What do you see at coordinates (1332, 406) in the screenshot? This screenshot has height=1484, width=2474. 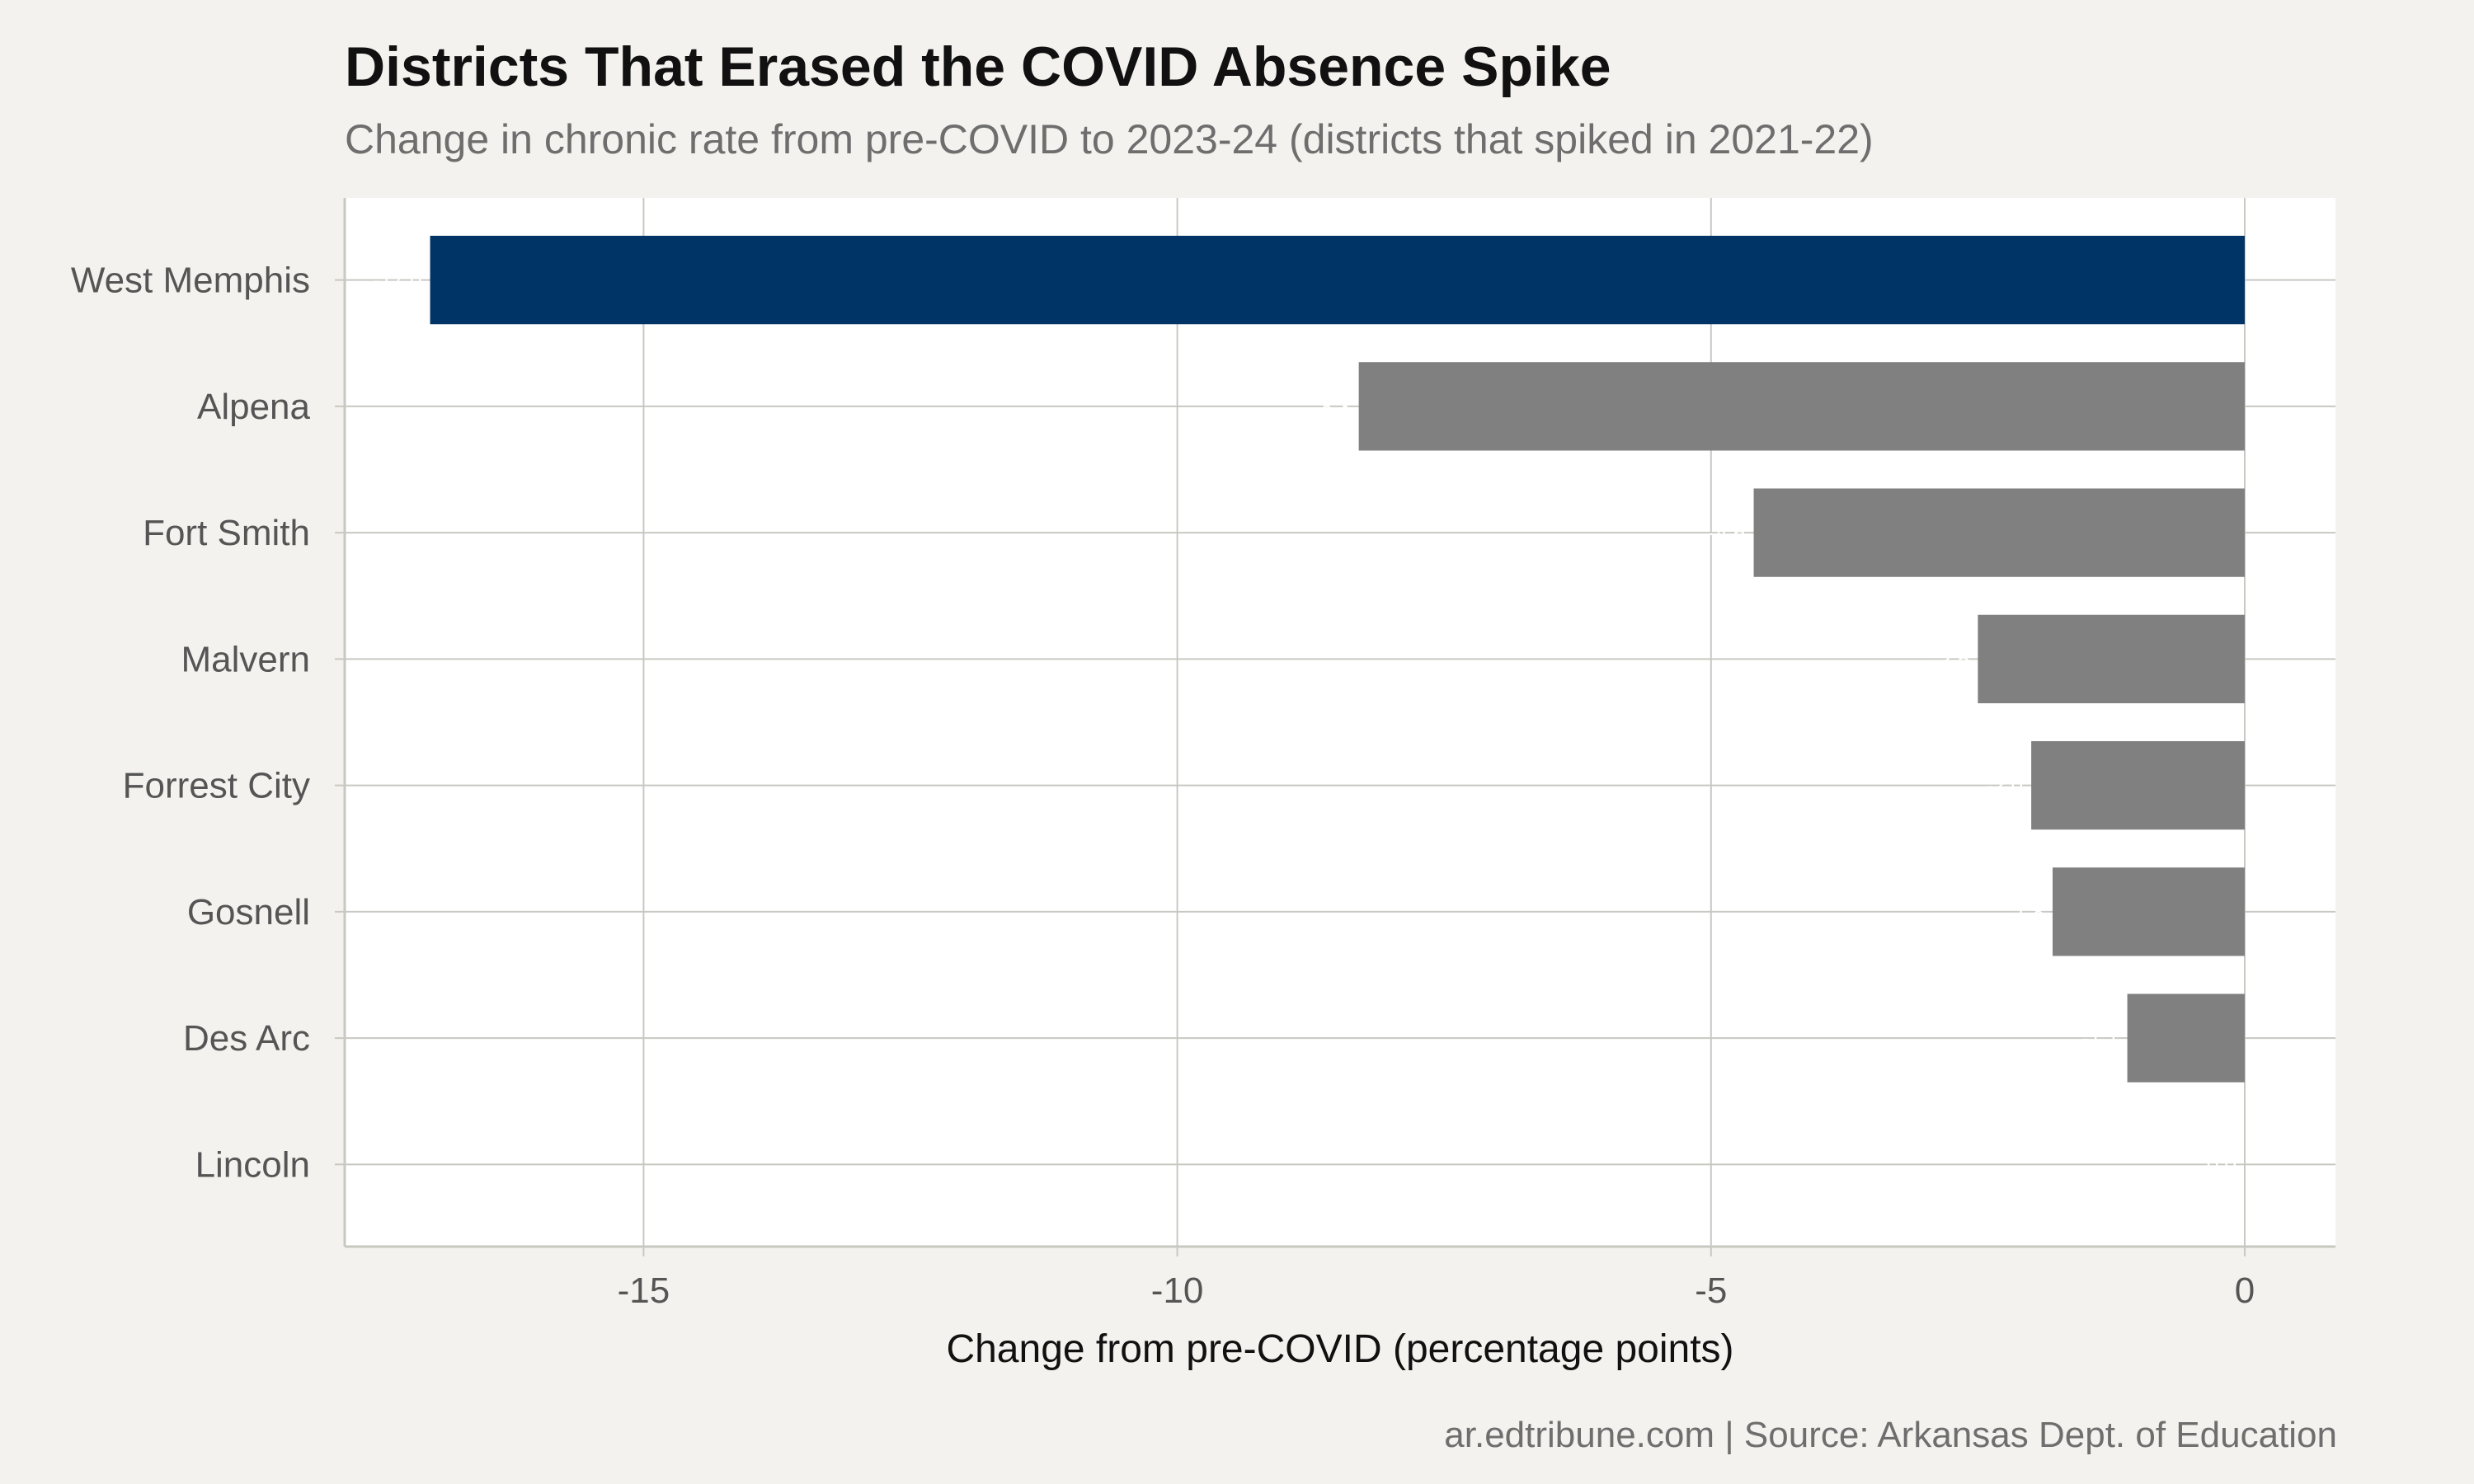 I see `data-label: -8.3` at bounding box center [1332, 406].